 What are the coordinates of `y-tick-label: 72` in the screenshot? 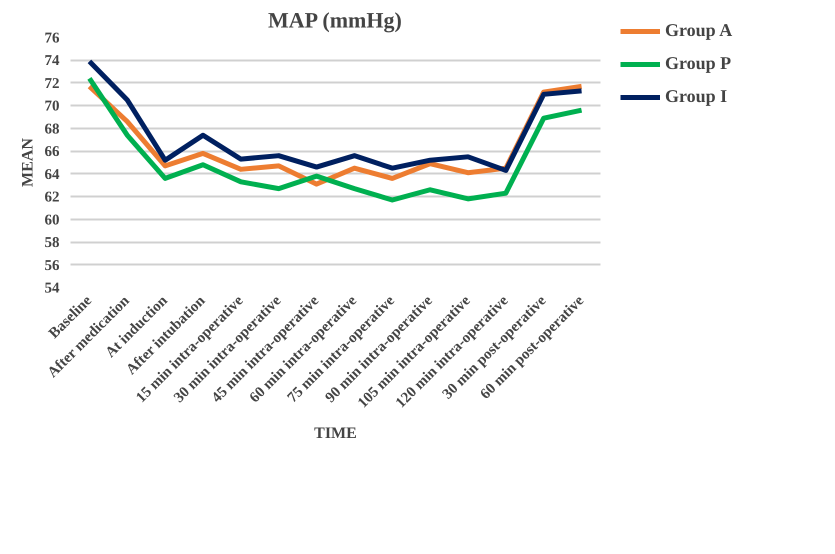 It's located at (52, 84).